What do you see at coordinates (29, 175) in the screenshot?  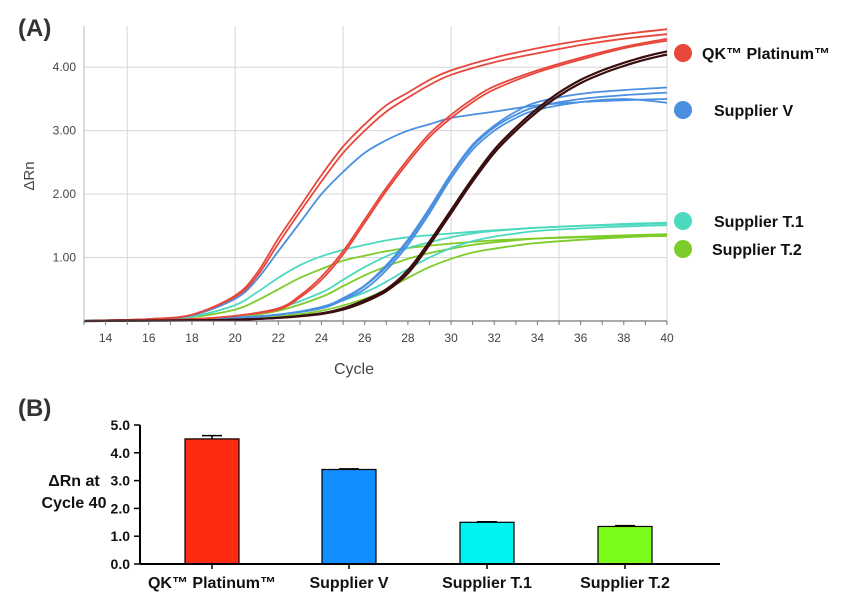 I see `line-y-axis-label: ΔRn` at bounding box center [29, 175].